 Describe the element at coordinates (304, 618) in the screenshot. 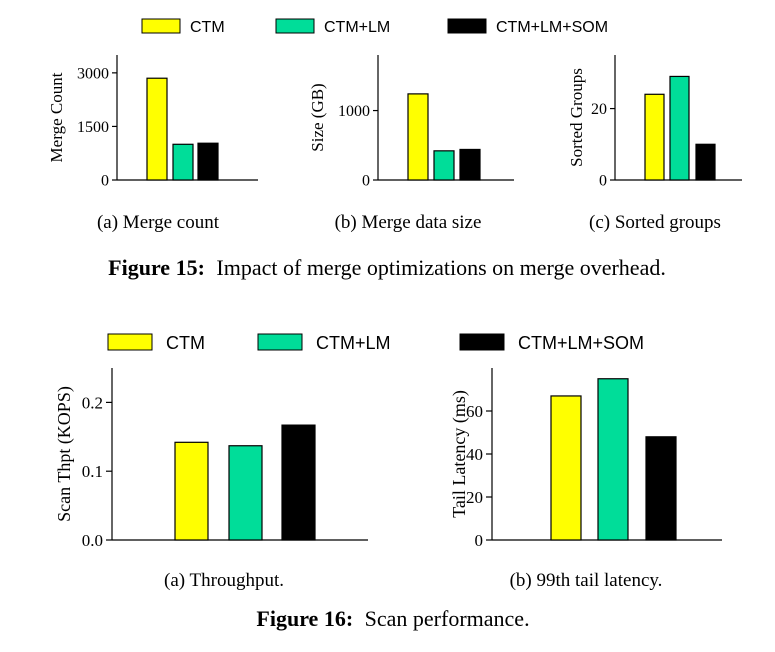

I see `figure16-label: Figure 16:` at that location.